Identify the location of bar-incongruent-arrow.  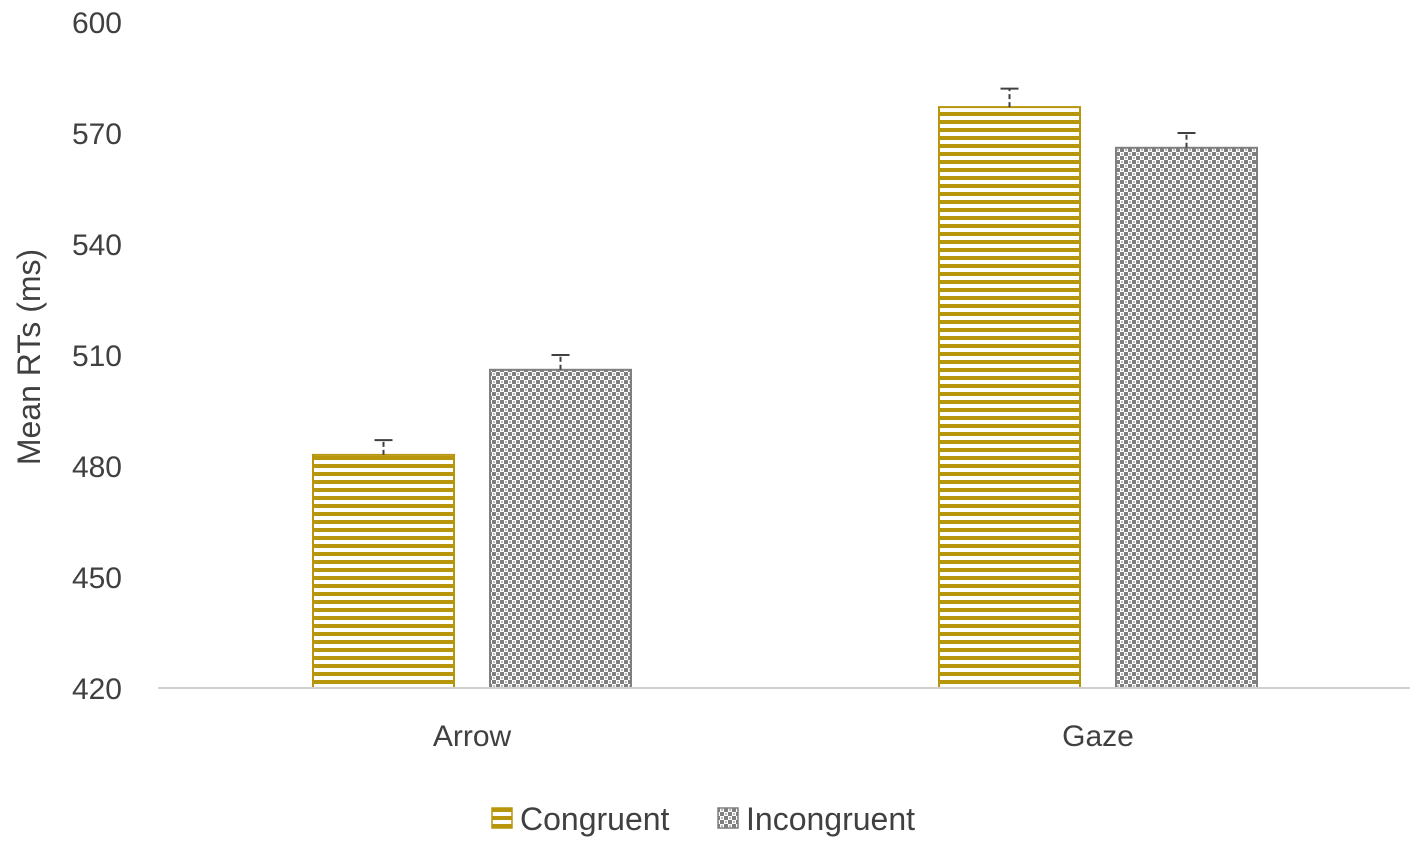
(560, 528).